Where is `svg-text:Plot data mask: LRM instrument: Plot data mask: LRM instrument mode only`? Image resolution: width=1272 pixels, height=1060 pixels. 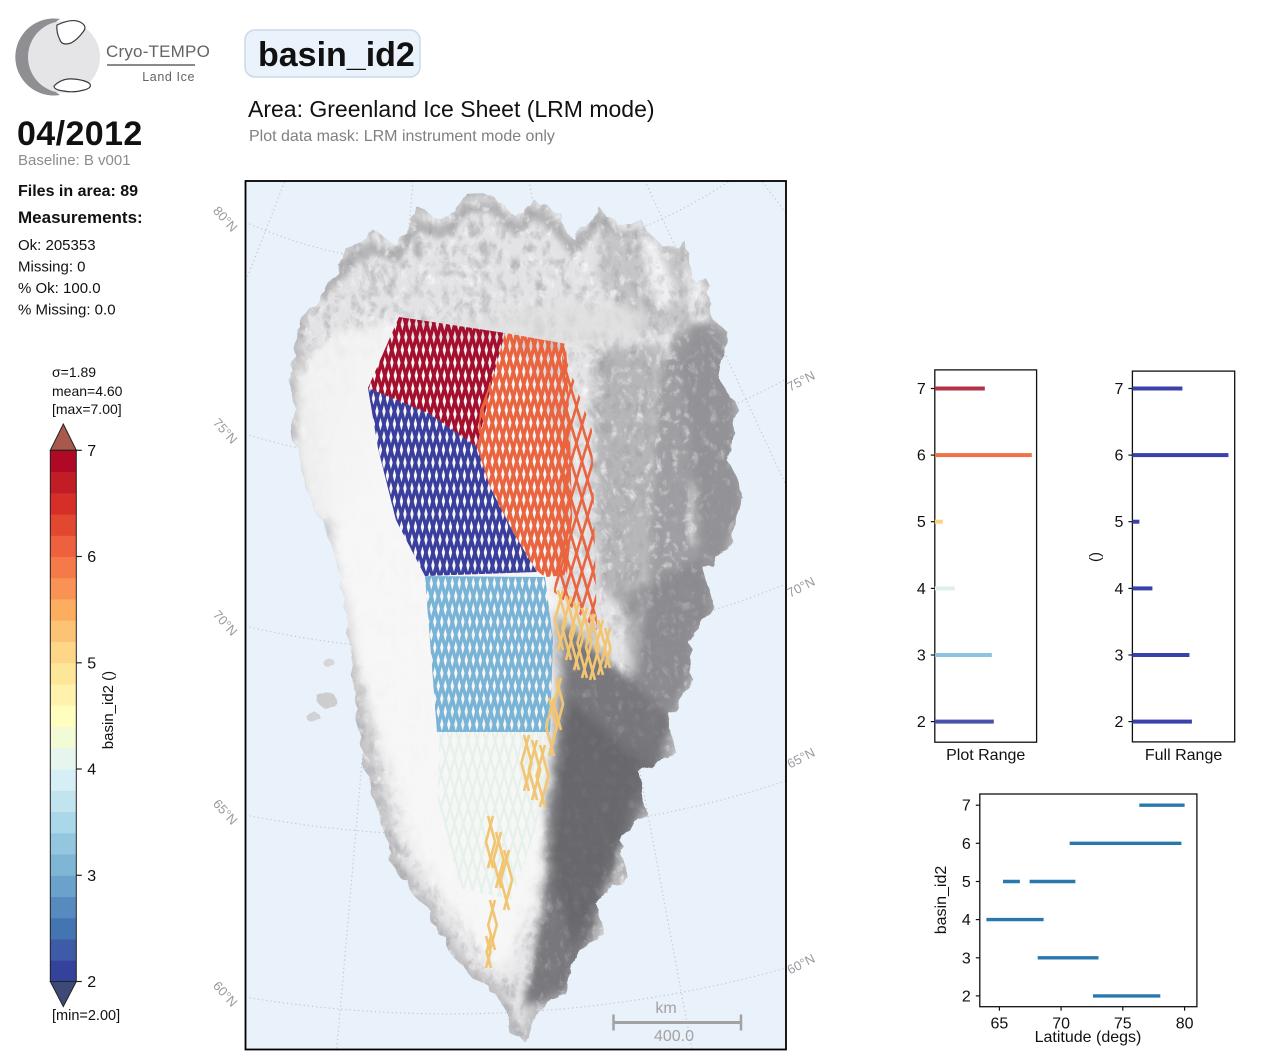 svg-text:Plot data mask: LRM instrument: Plot data mask: LRM instrument mode only is located at coordinates (402, 136).